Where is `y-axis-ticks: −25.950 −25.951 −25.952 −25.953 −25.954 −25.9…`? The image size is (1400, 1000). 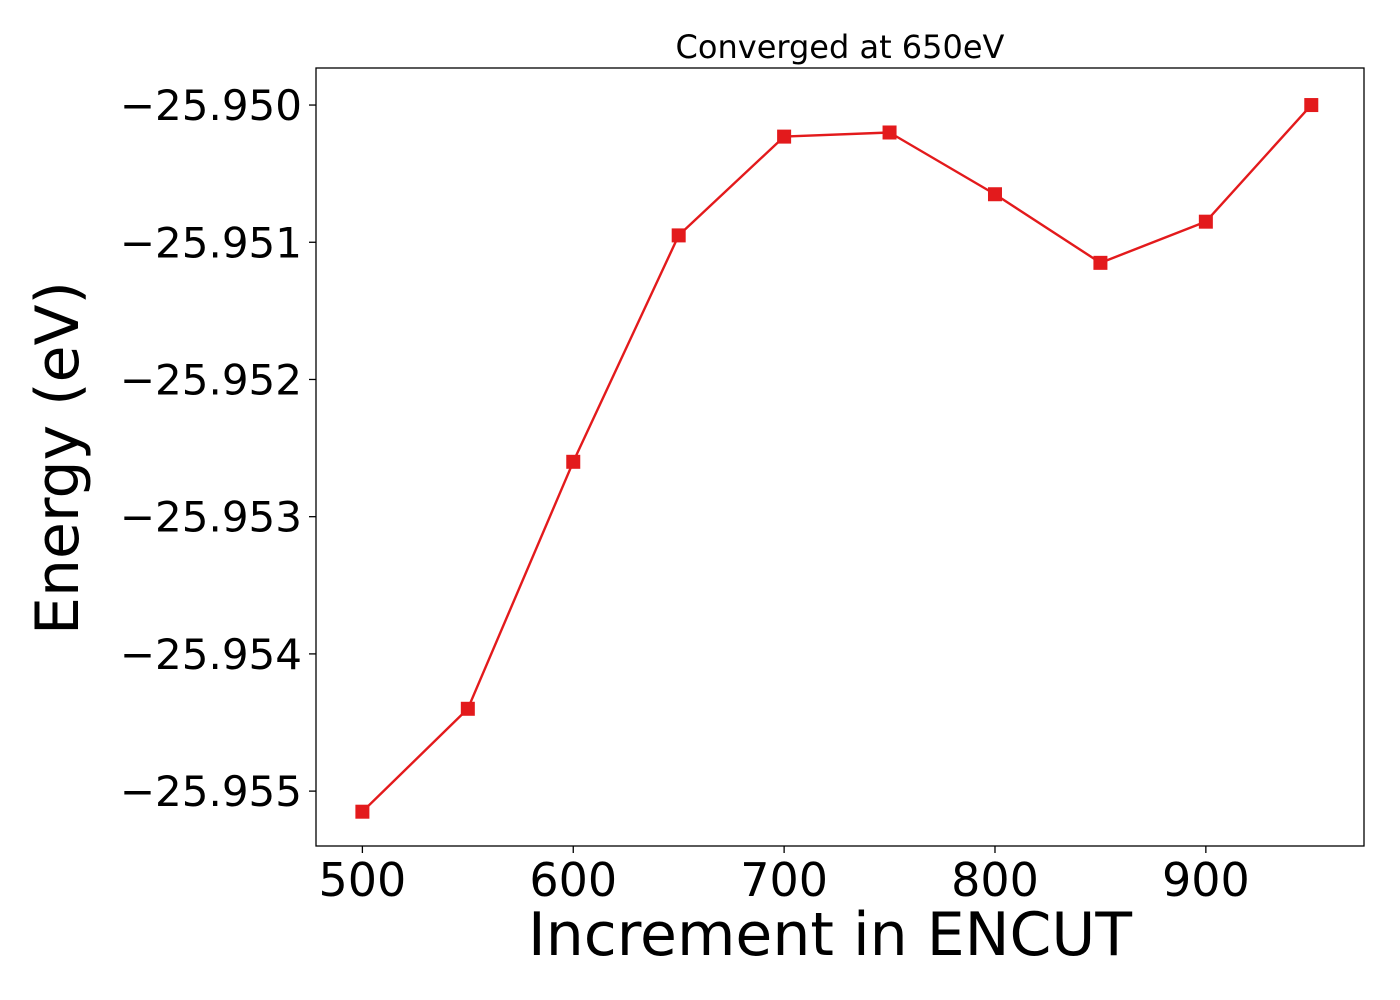
y-axis-ticks: −25.950 −25.951 −25.952 −25.953 −25.954 −25.9… is located at coordinates (218, 448).